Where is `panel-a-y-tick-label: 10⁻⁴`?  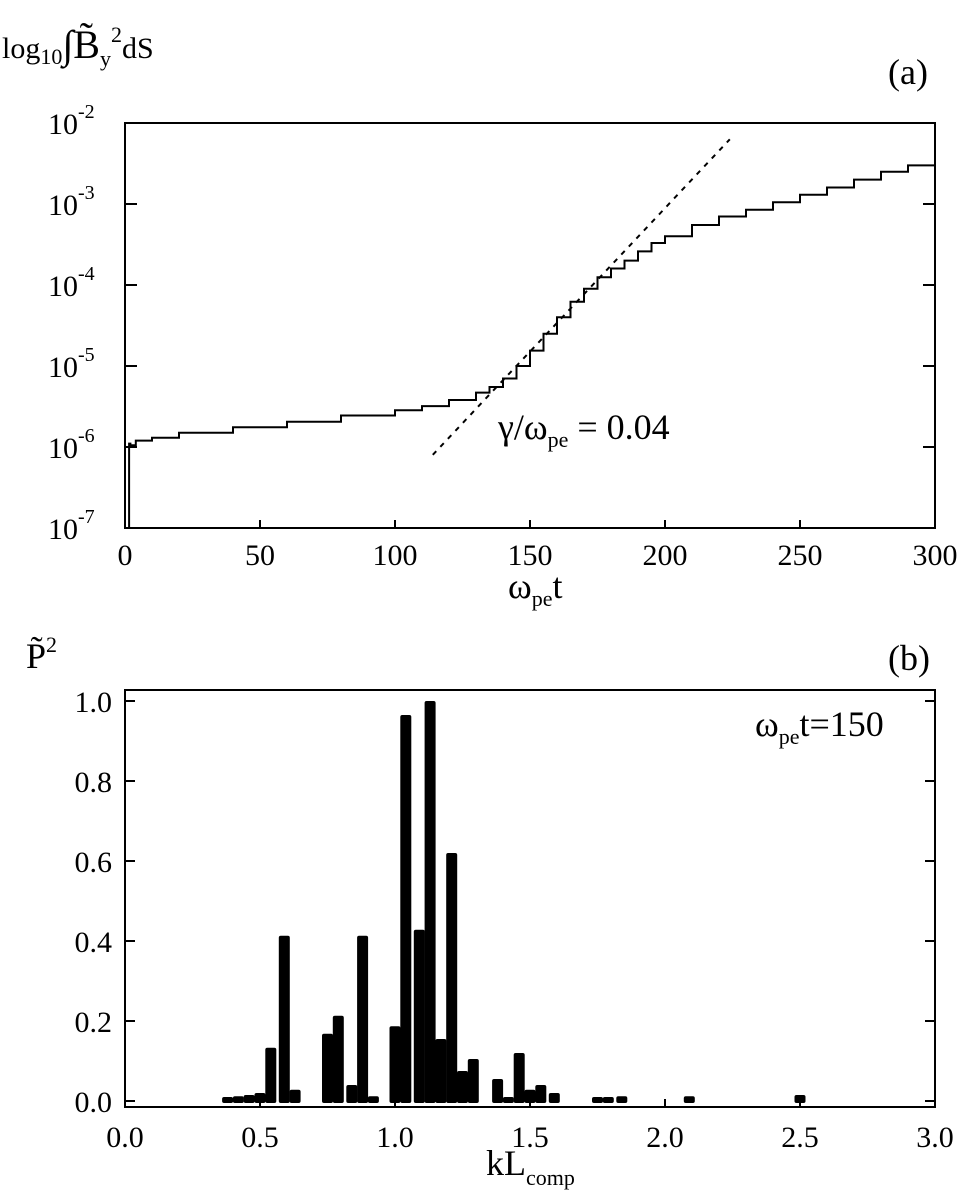 panel-a-y-tick-label: 10⁻⁴ is located at coordinates (71, 283).